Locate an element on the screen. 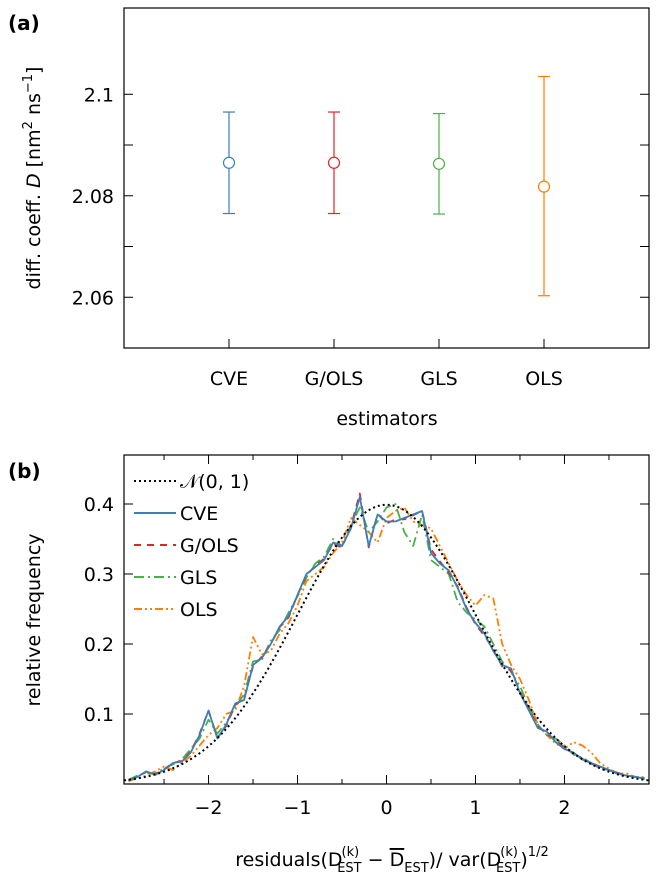 This screenshot has height=877, width=660. panel-b-xtick-label: 1 is located at coordinates (475, 808).